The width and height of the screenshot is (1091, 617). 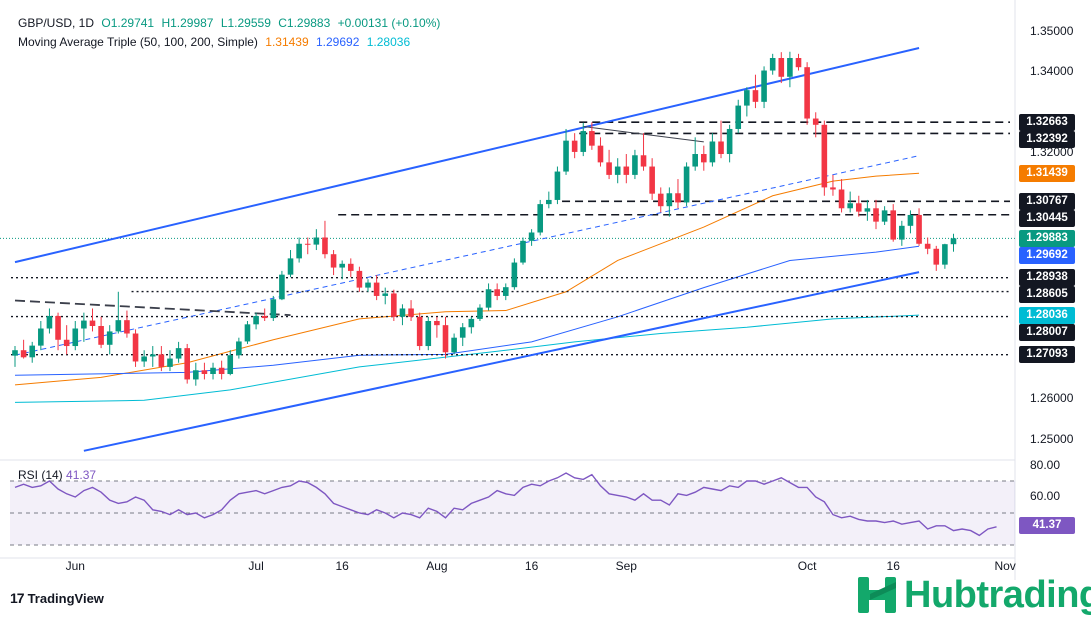 What do you see at coordinates (436, 566) in the screenshot?
I see `time-axis-label: Aug` at bounding box center [436, 566].